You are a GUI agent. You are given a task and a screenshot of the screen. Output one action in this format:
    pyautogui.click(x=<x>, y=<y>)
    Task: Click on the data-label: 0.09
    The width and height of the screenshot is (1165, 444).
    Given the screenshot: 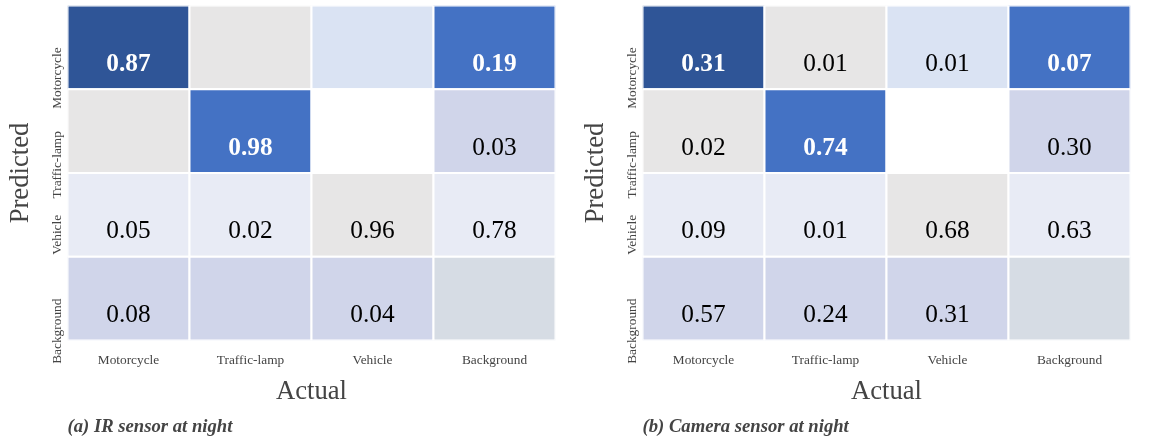 What is the action you would take?
    pyautogui.click(x=703, y=229)
    